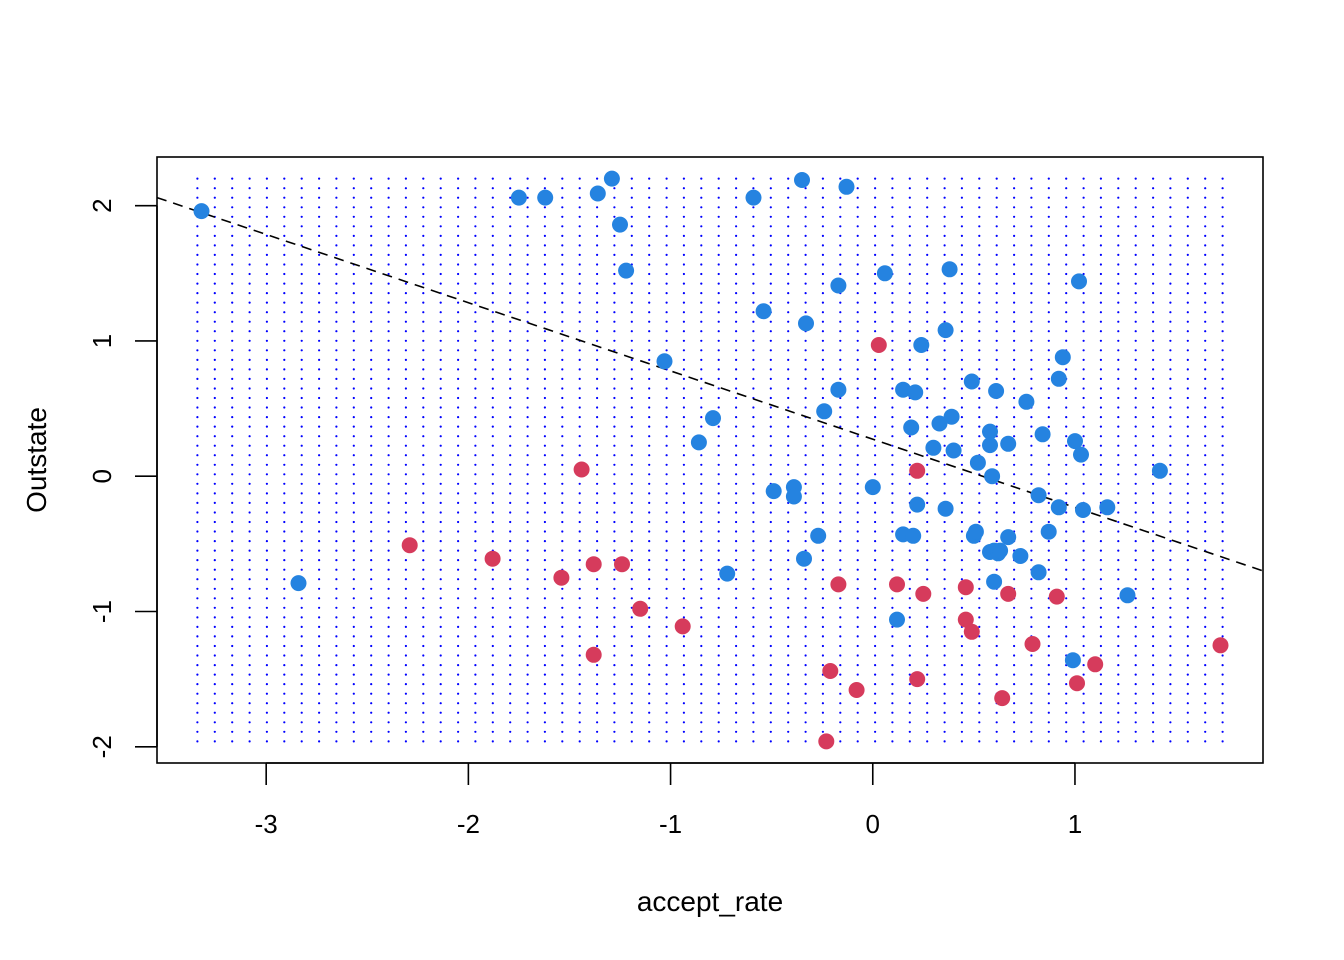  What do you see at coordinates (873, 824) in the screenshot?
I see `x-tick-label: 0` at bounding box center [873, 824].